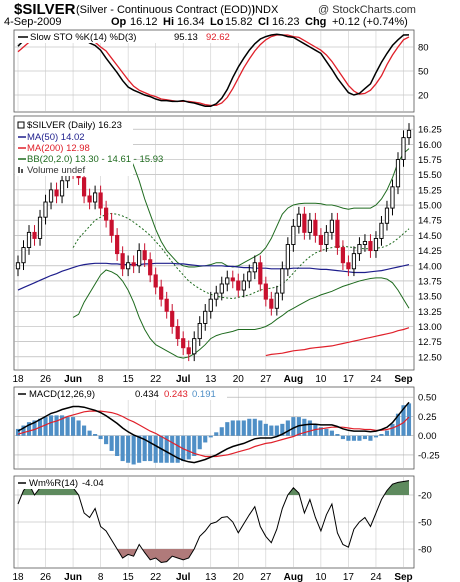 This screenshot has width=460, height=582. What do you see at coordinates (33, 22) in the screenshot?
I see `chart-date: 4-Sep-2009` at bounding box center [33, 22].